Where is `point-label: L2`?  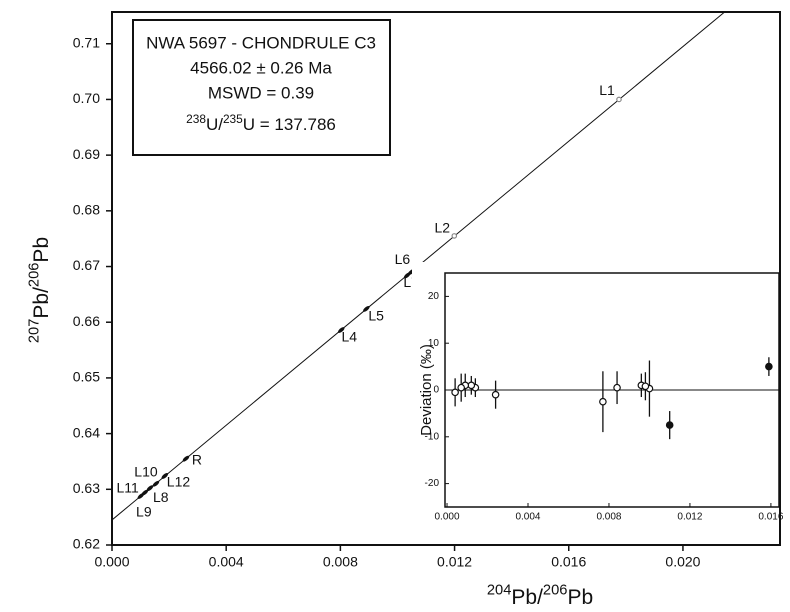 point-label: L2 is located at coordinates (442, 228).